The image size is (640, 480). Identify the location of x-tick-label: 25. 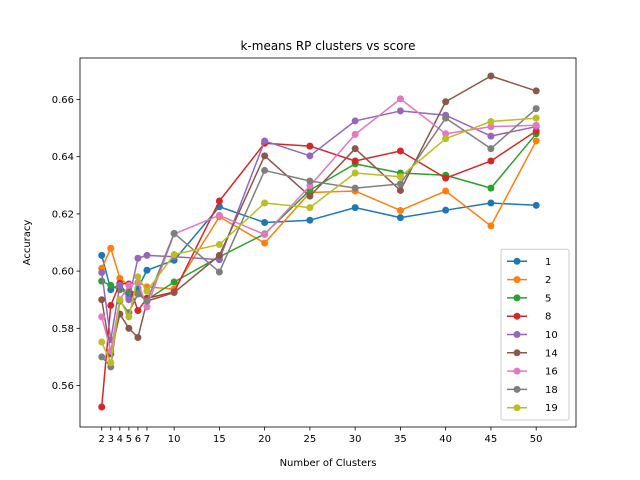
(310, 439).